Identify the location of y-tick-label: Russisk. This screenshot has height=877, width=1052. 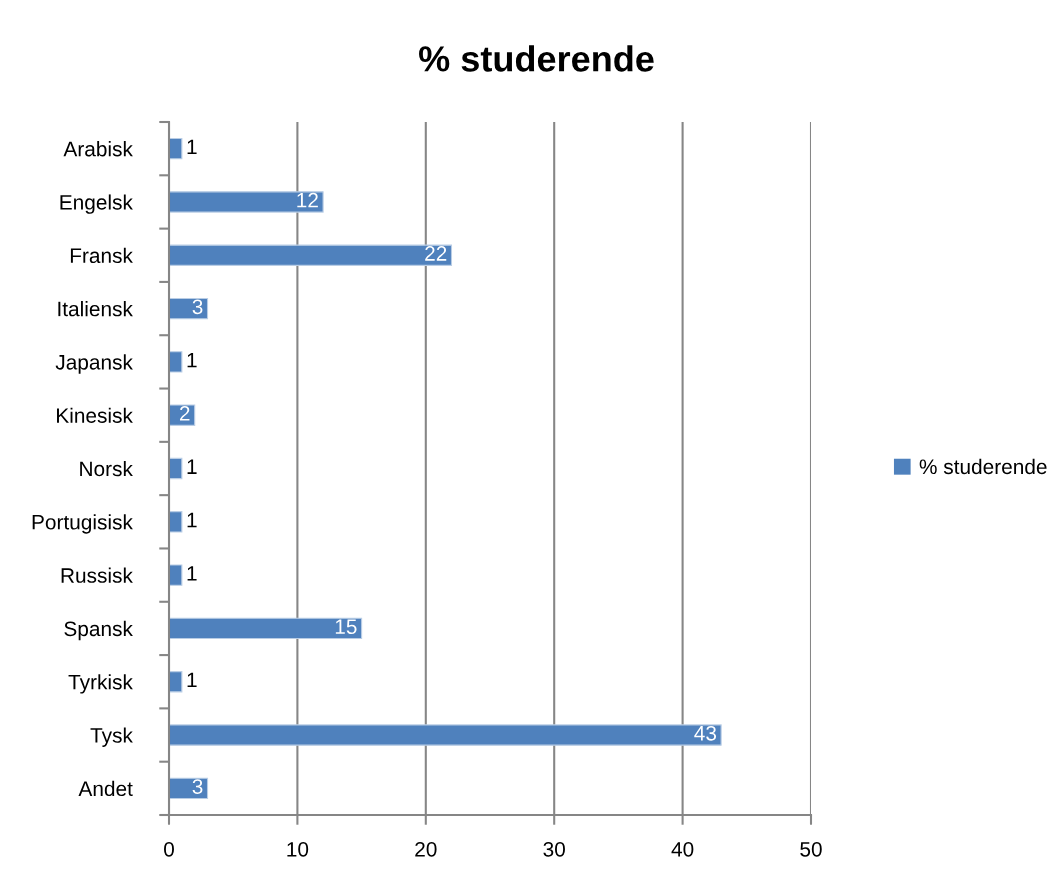
(97, 575).